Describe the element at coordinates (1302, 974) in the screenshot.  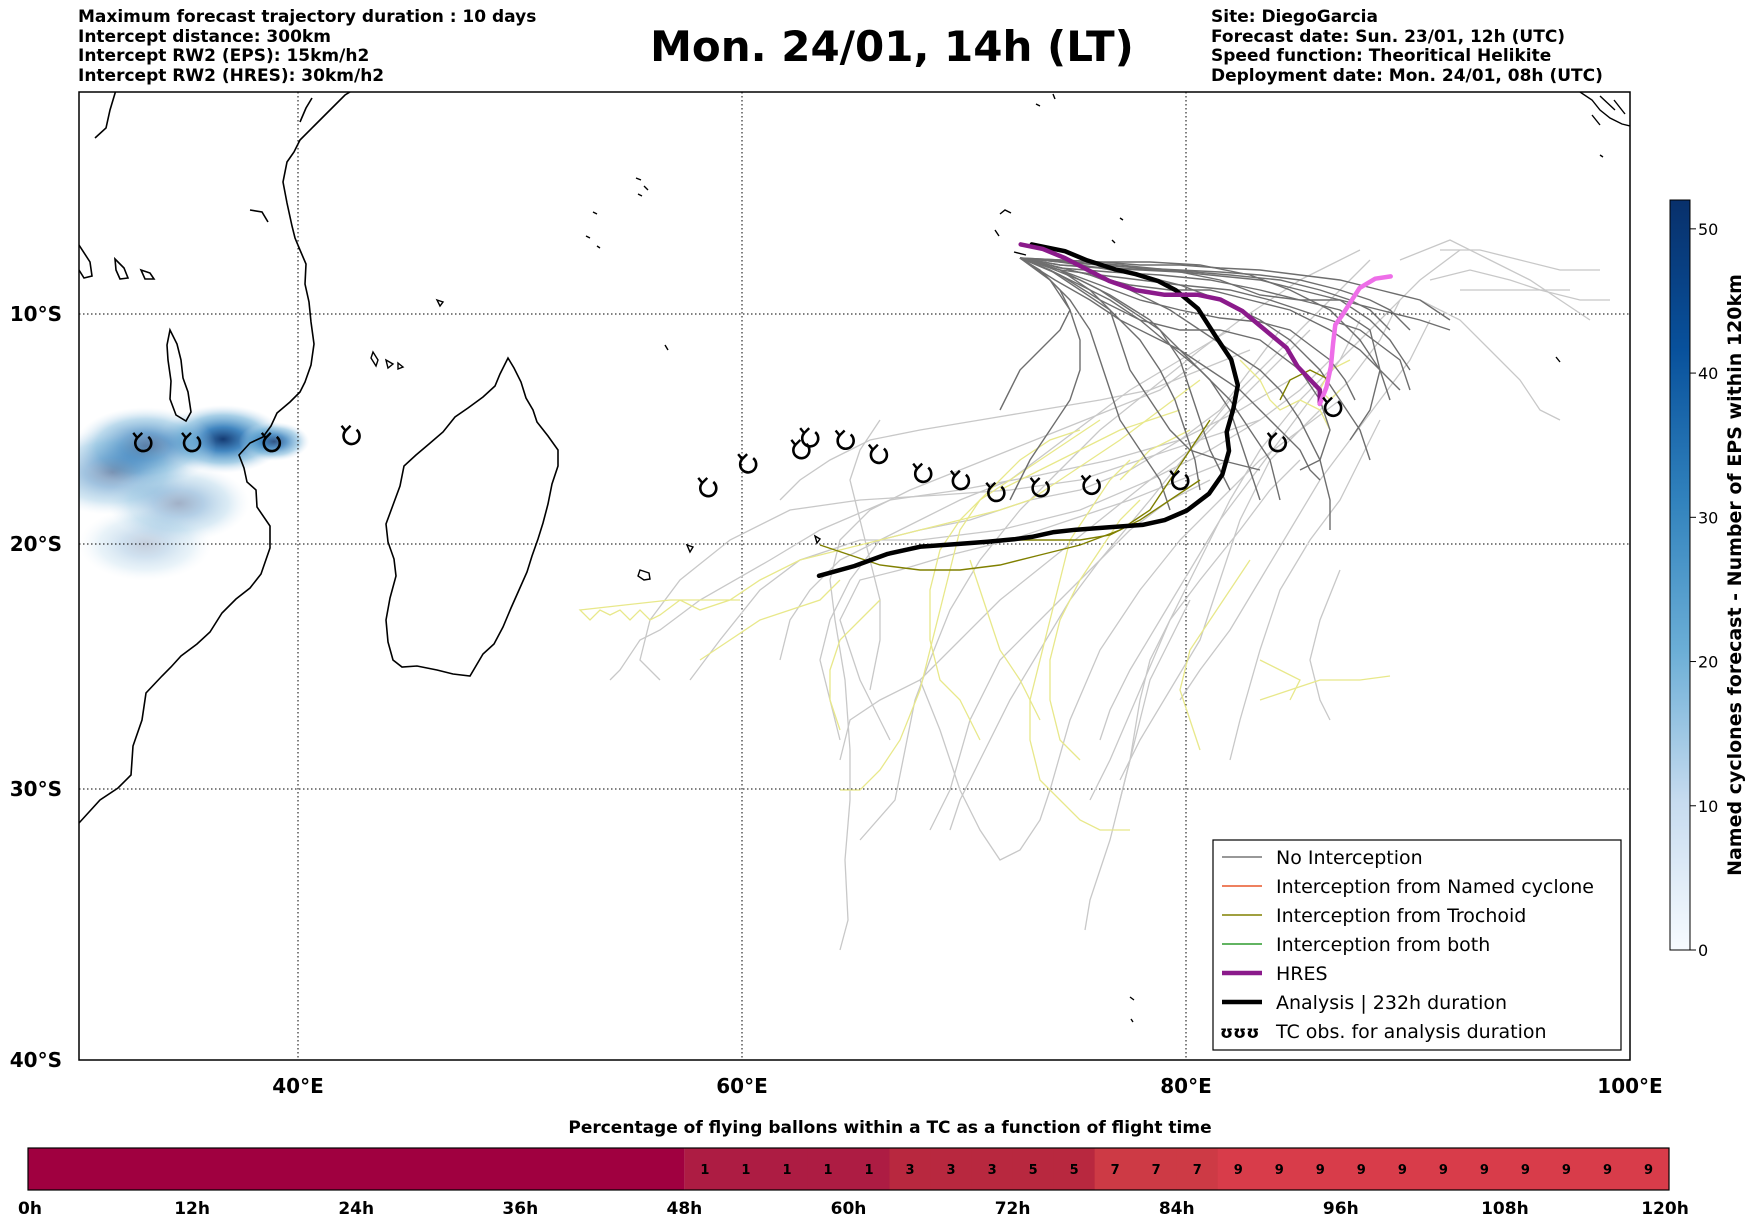
I see `legend-label: HRES` at that location.